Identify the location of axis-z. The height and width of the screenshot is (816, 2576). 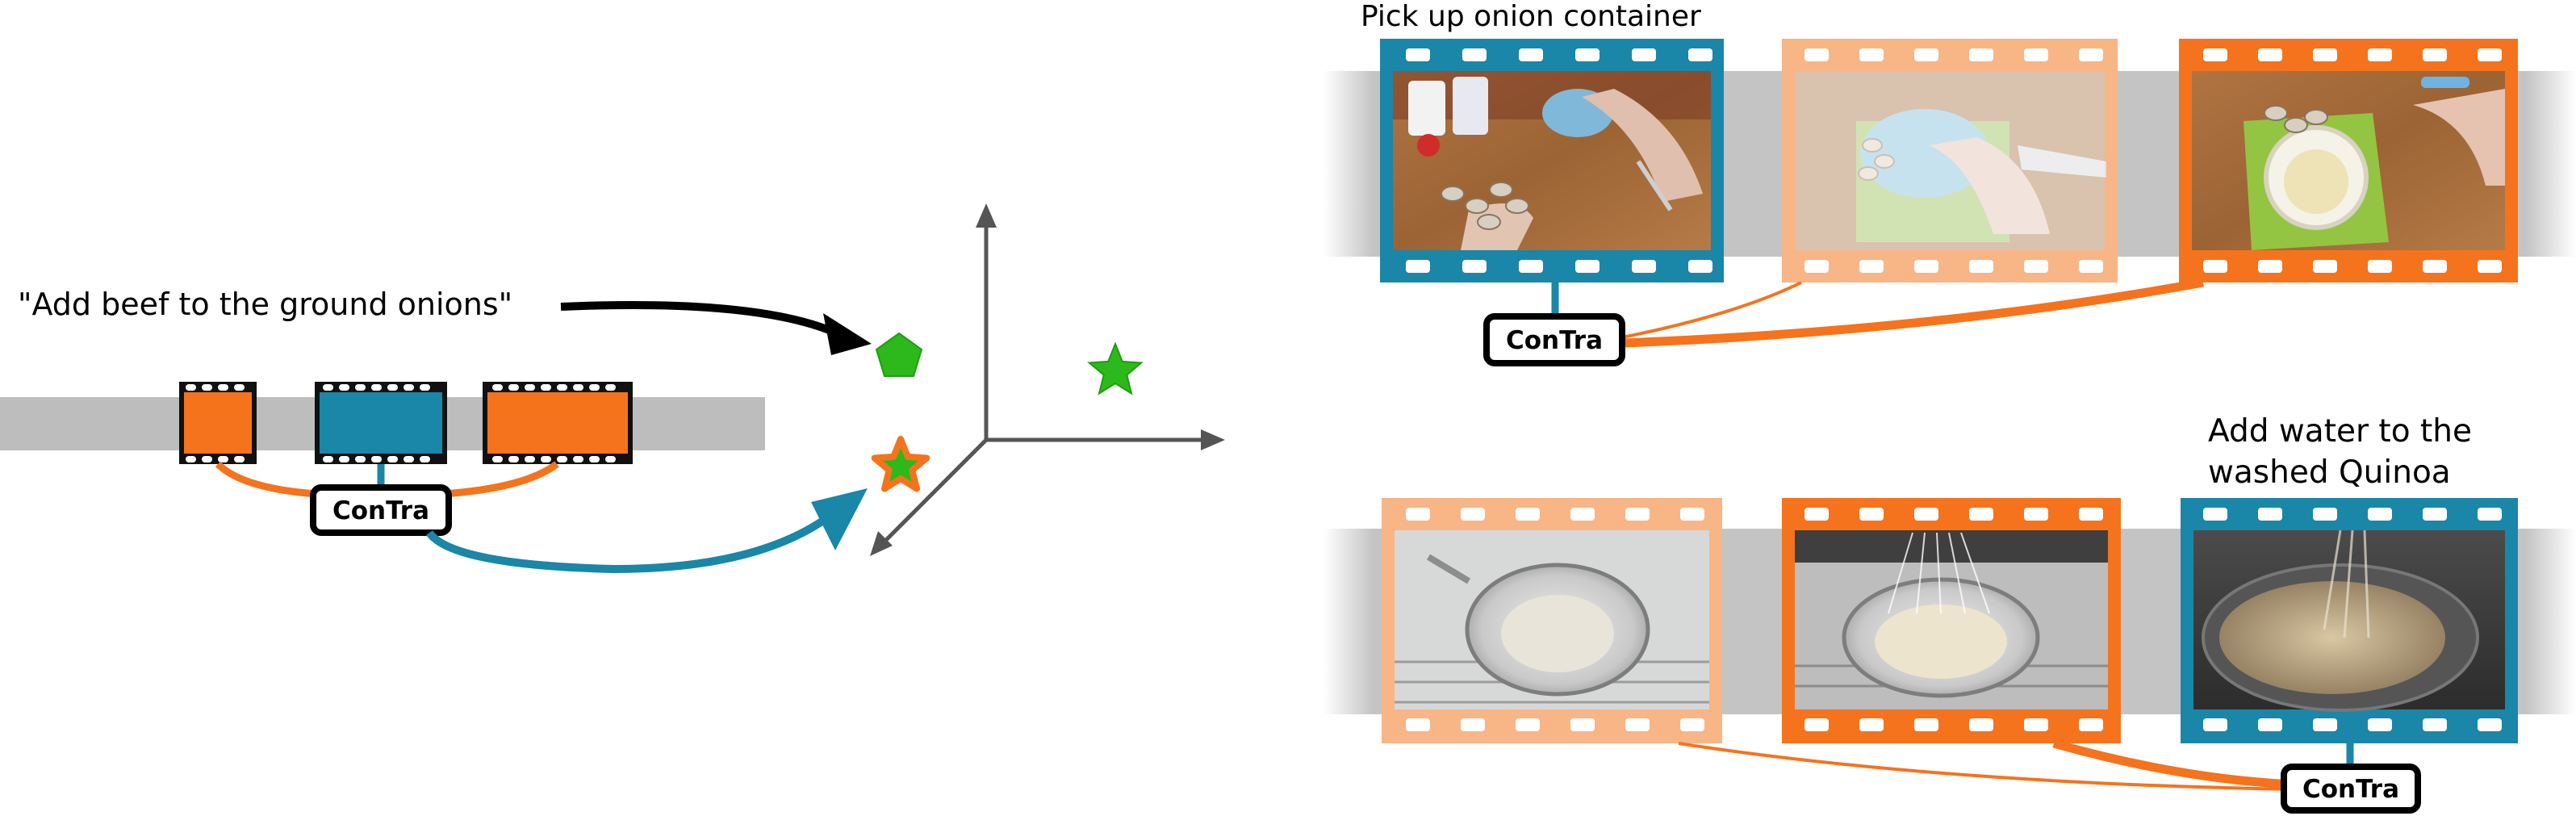
(934, 492).